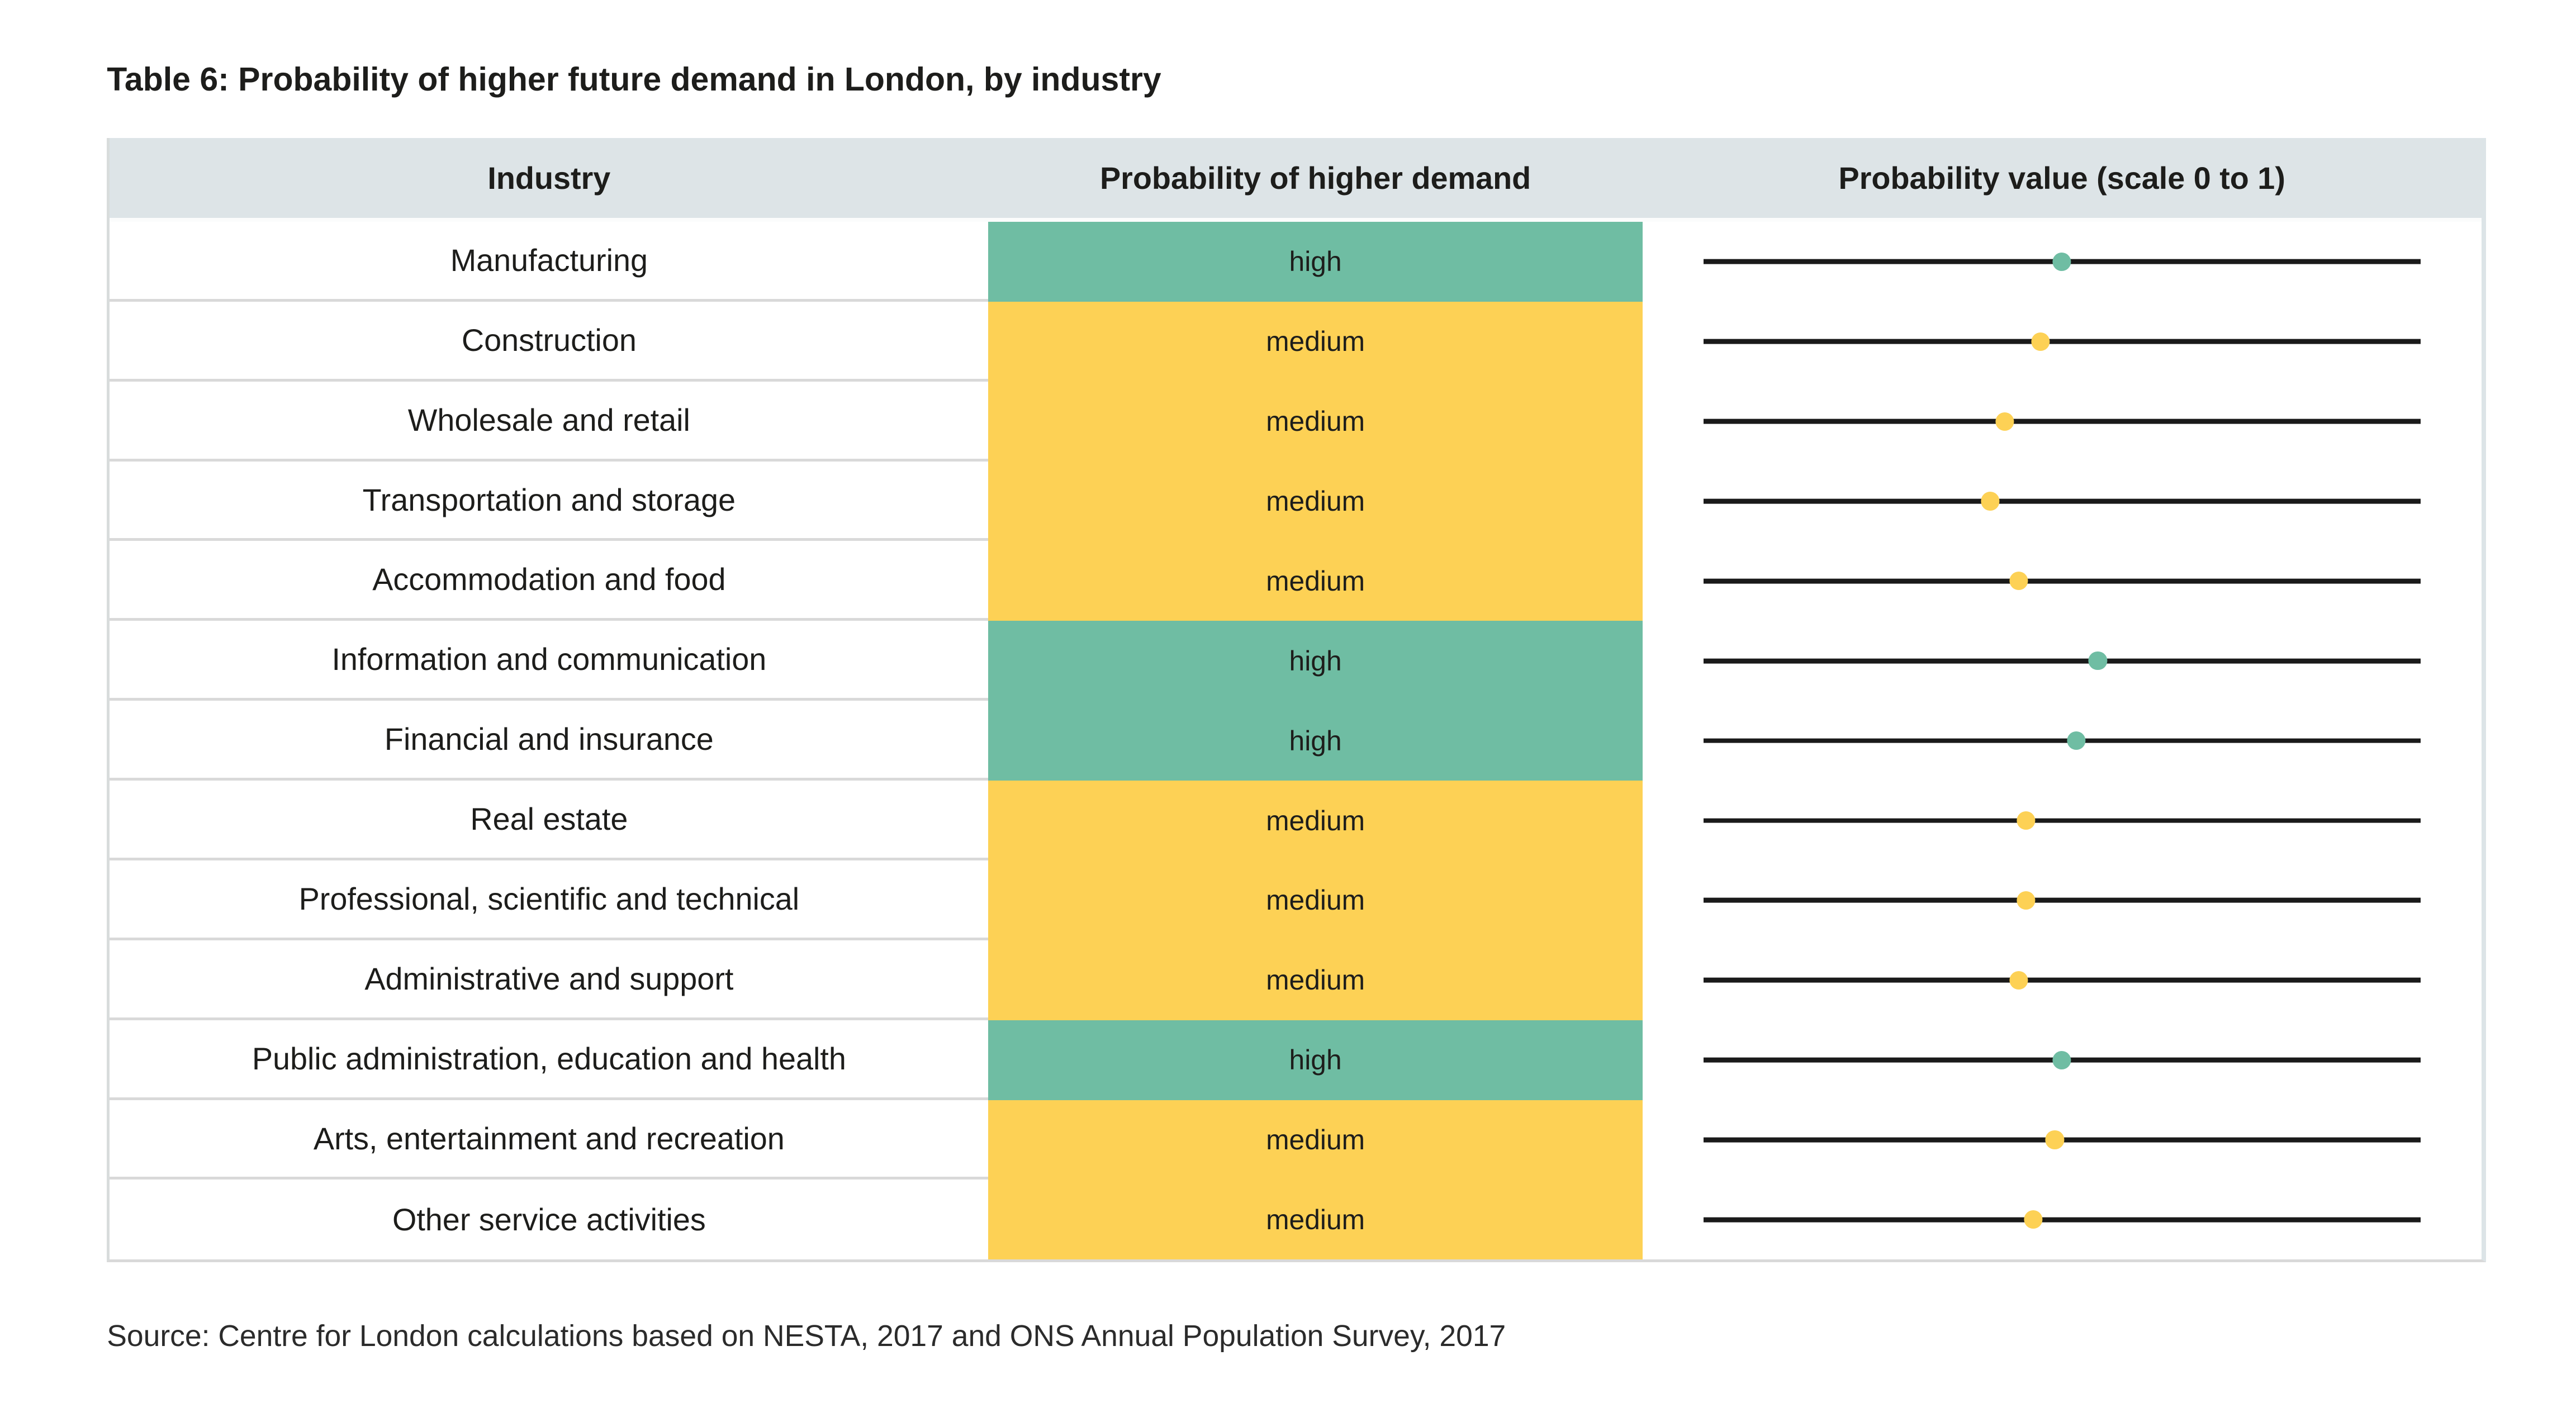  I want to click on industry-cell: Information and communication, so click(549, 661).